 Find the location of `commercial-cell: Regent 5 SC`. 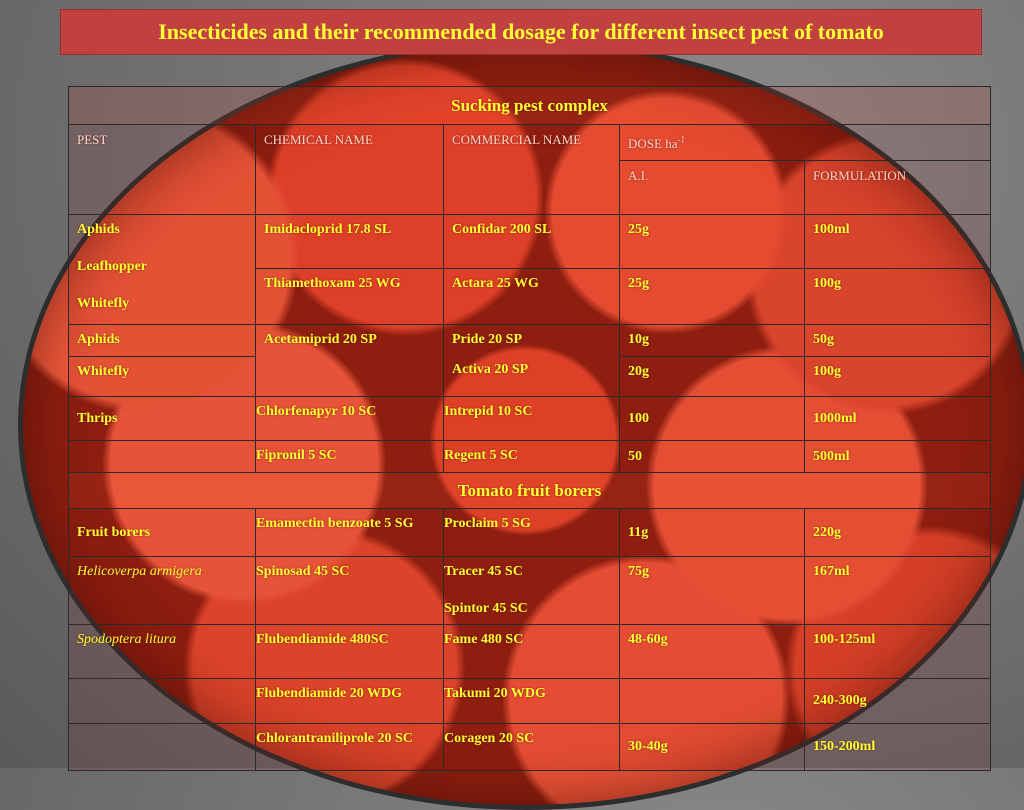

commercial-cell: Regent 5 SC is located at coordinates (531, 457).